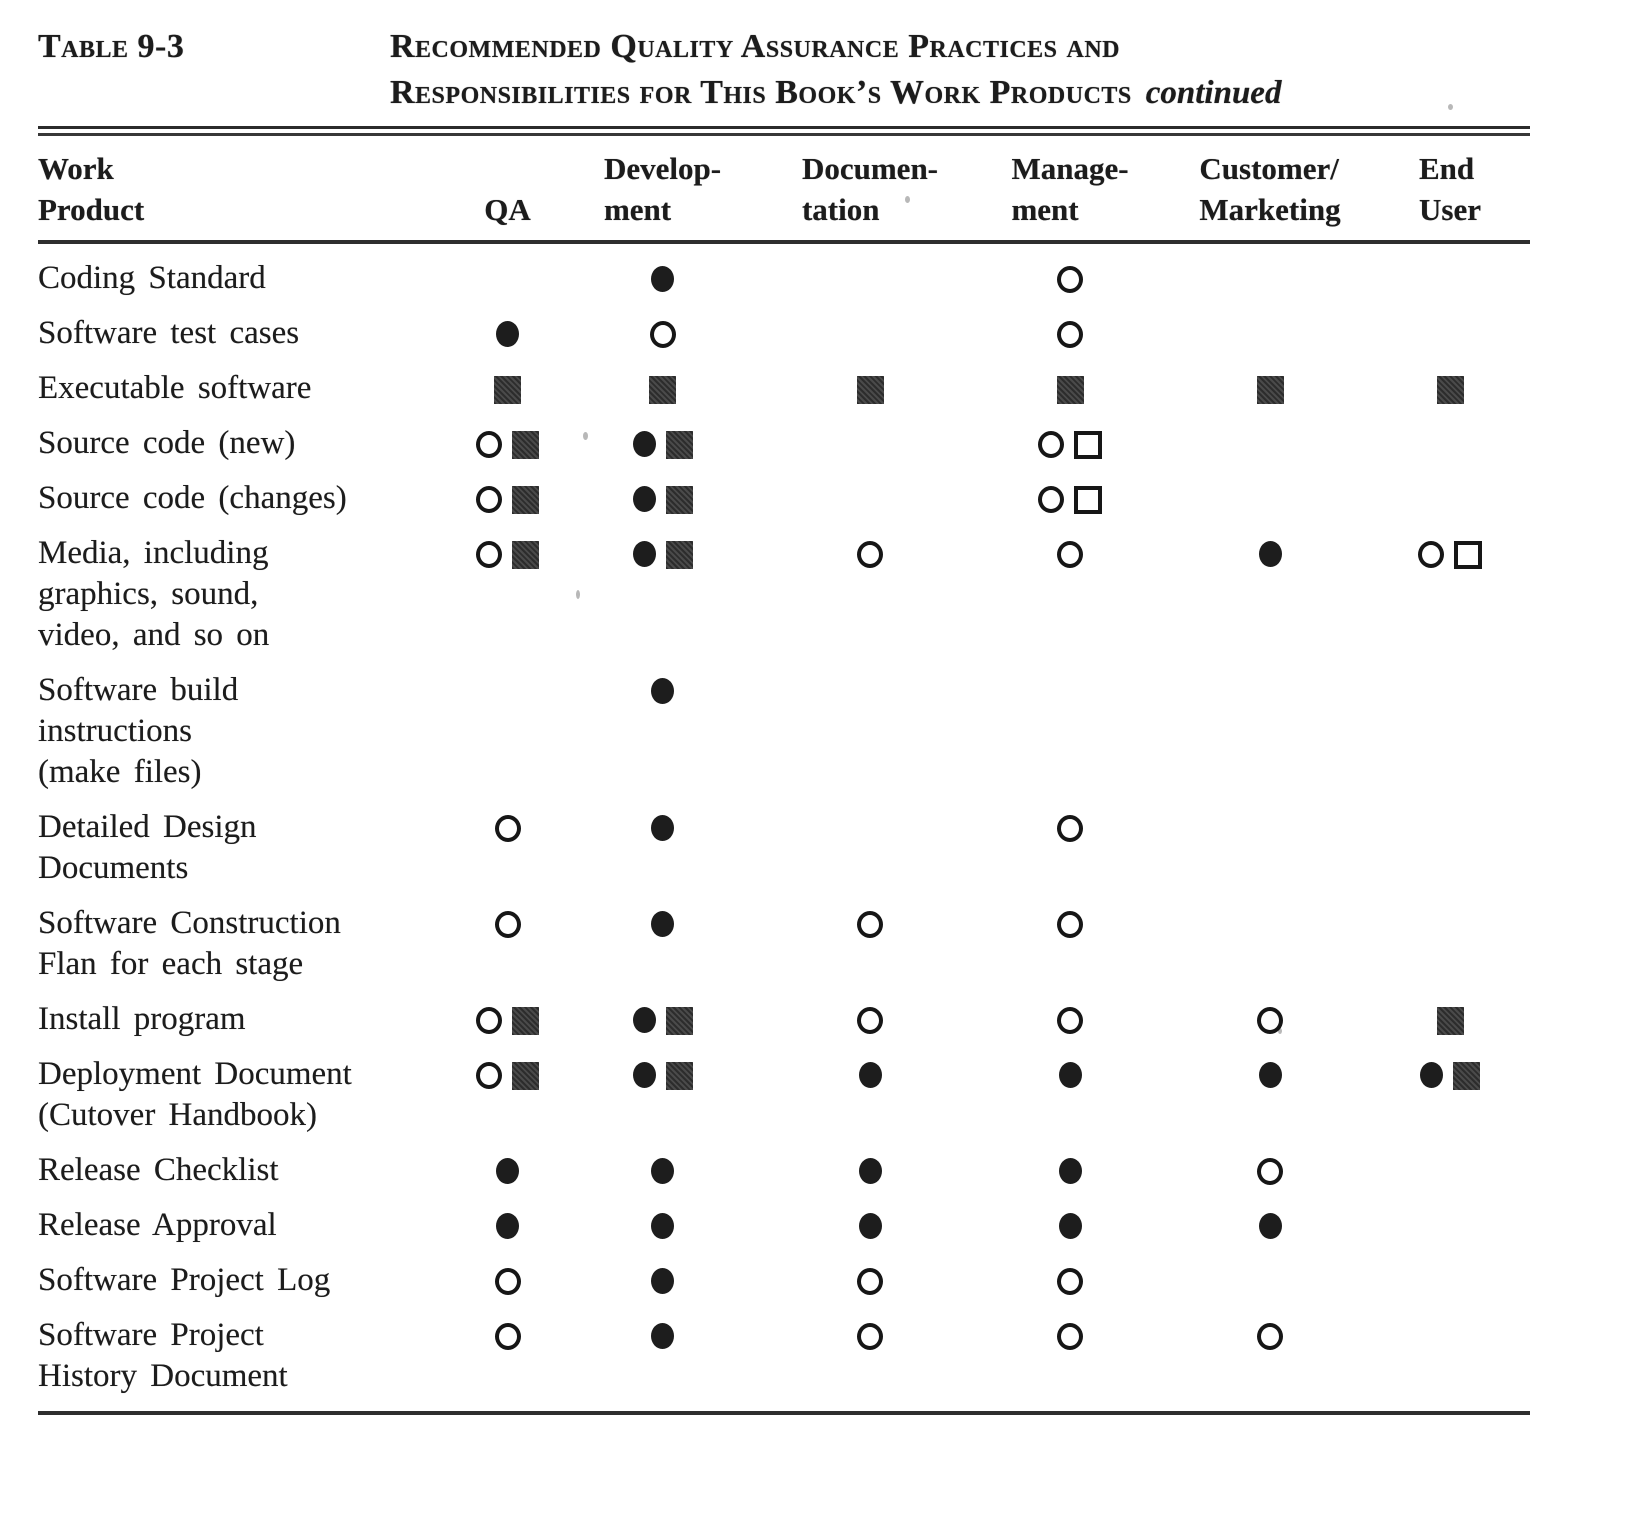 This screenshot has height=1538, width=1642. What do you see at coordinates (189, 923) in the screenshot?
I see `work-product-label-line: Software Construction` at bounding box center [189, 923].